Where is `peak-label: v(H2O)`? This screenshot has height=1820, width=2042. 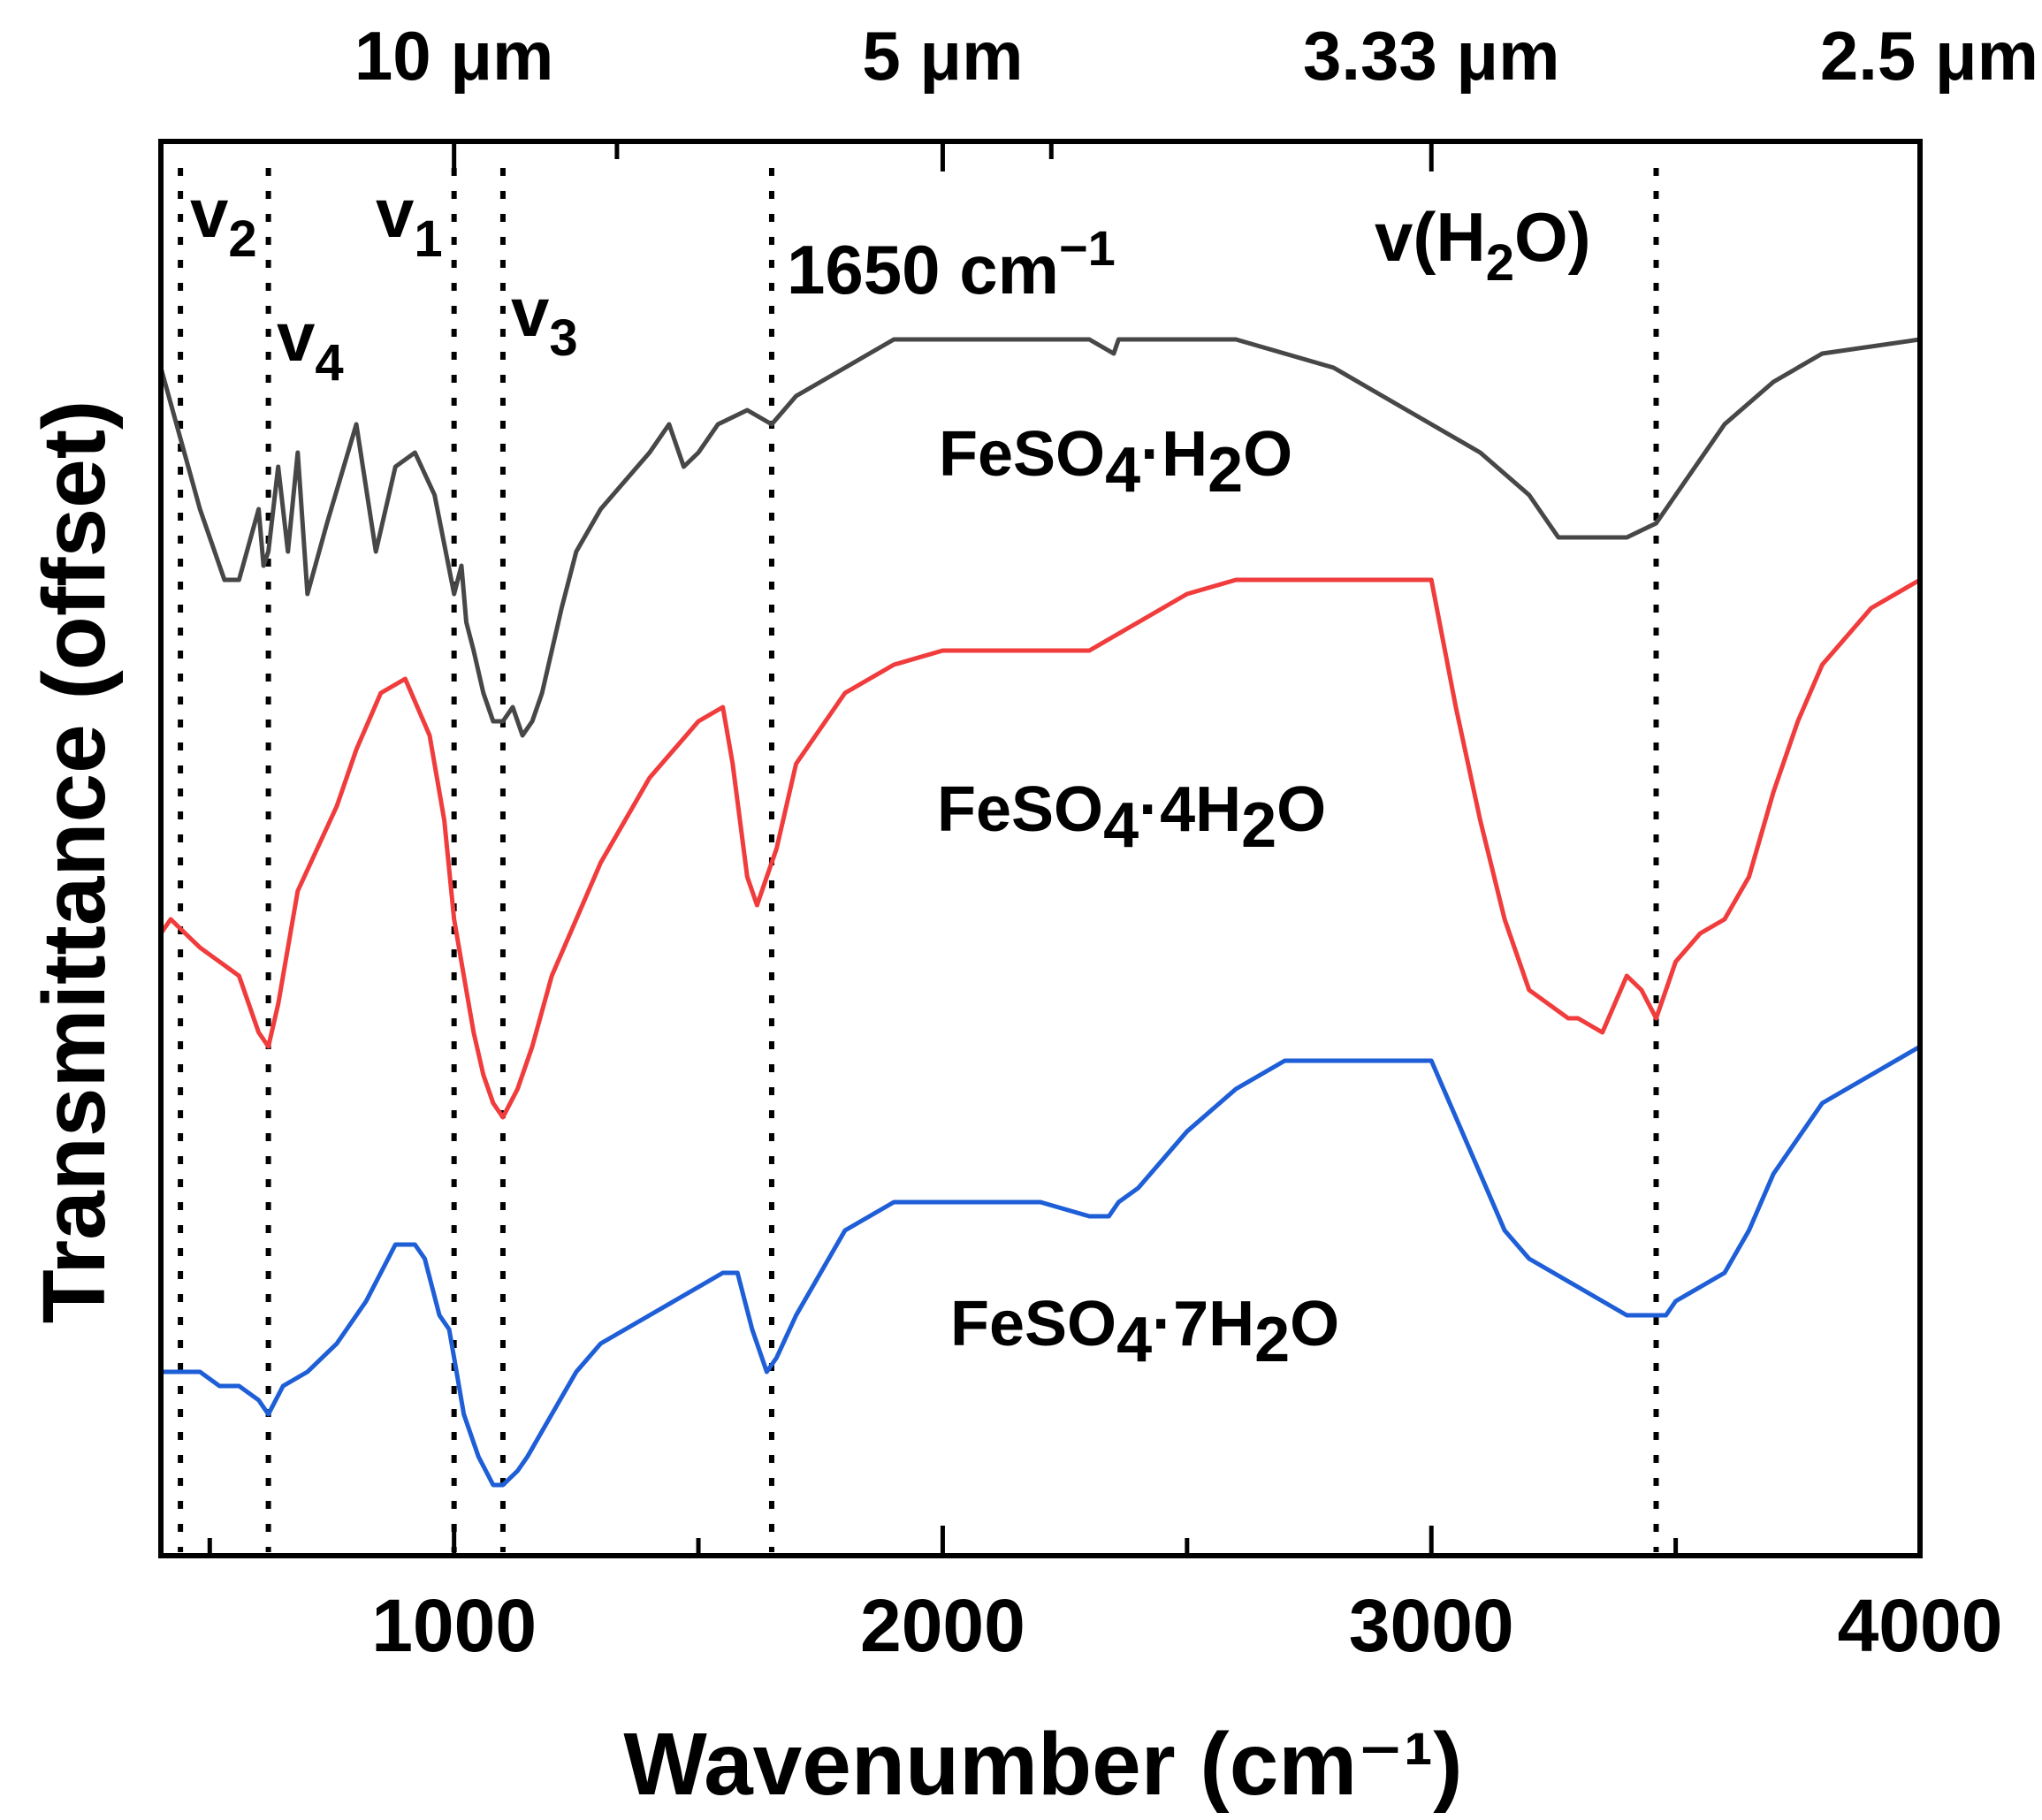 peak-label: v(H2O) is located at coordinates (1483, 245).